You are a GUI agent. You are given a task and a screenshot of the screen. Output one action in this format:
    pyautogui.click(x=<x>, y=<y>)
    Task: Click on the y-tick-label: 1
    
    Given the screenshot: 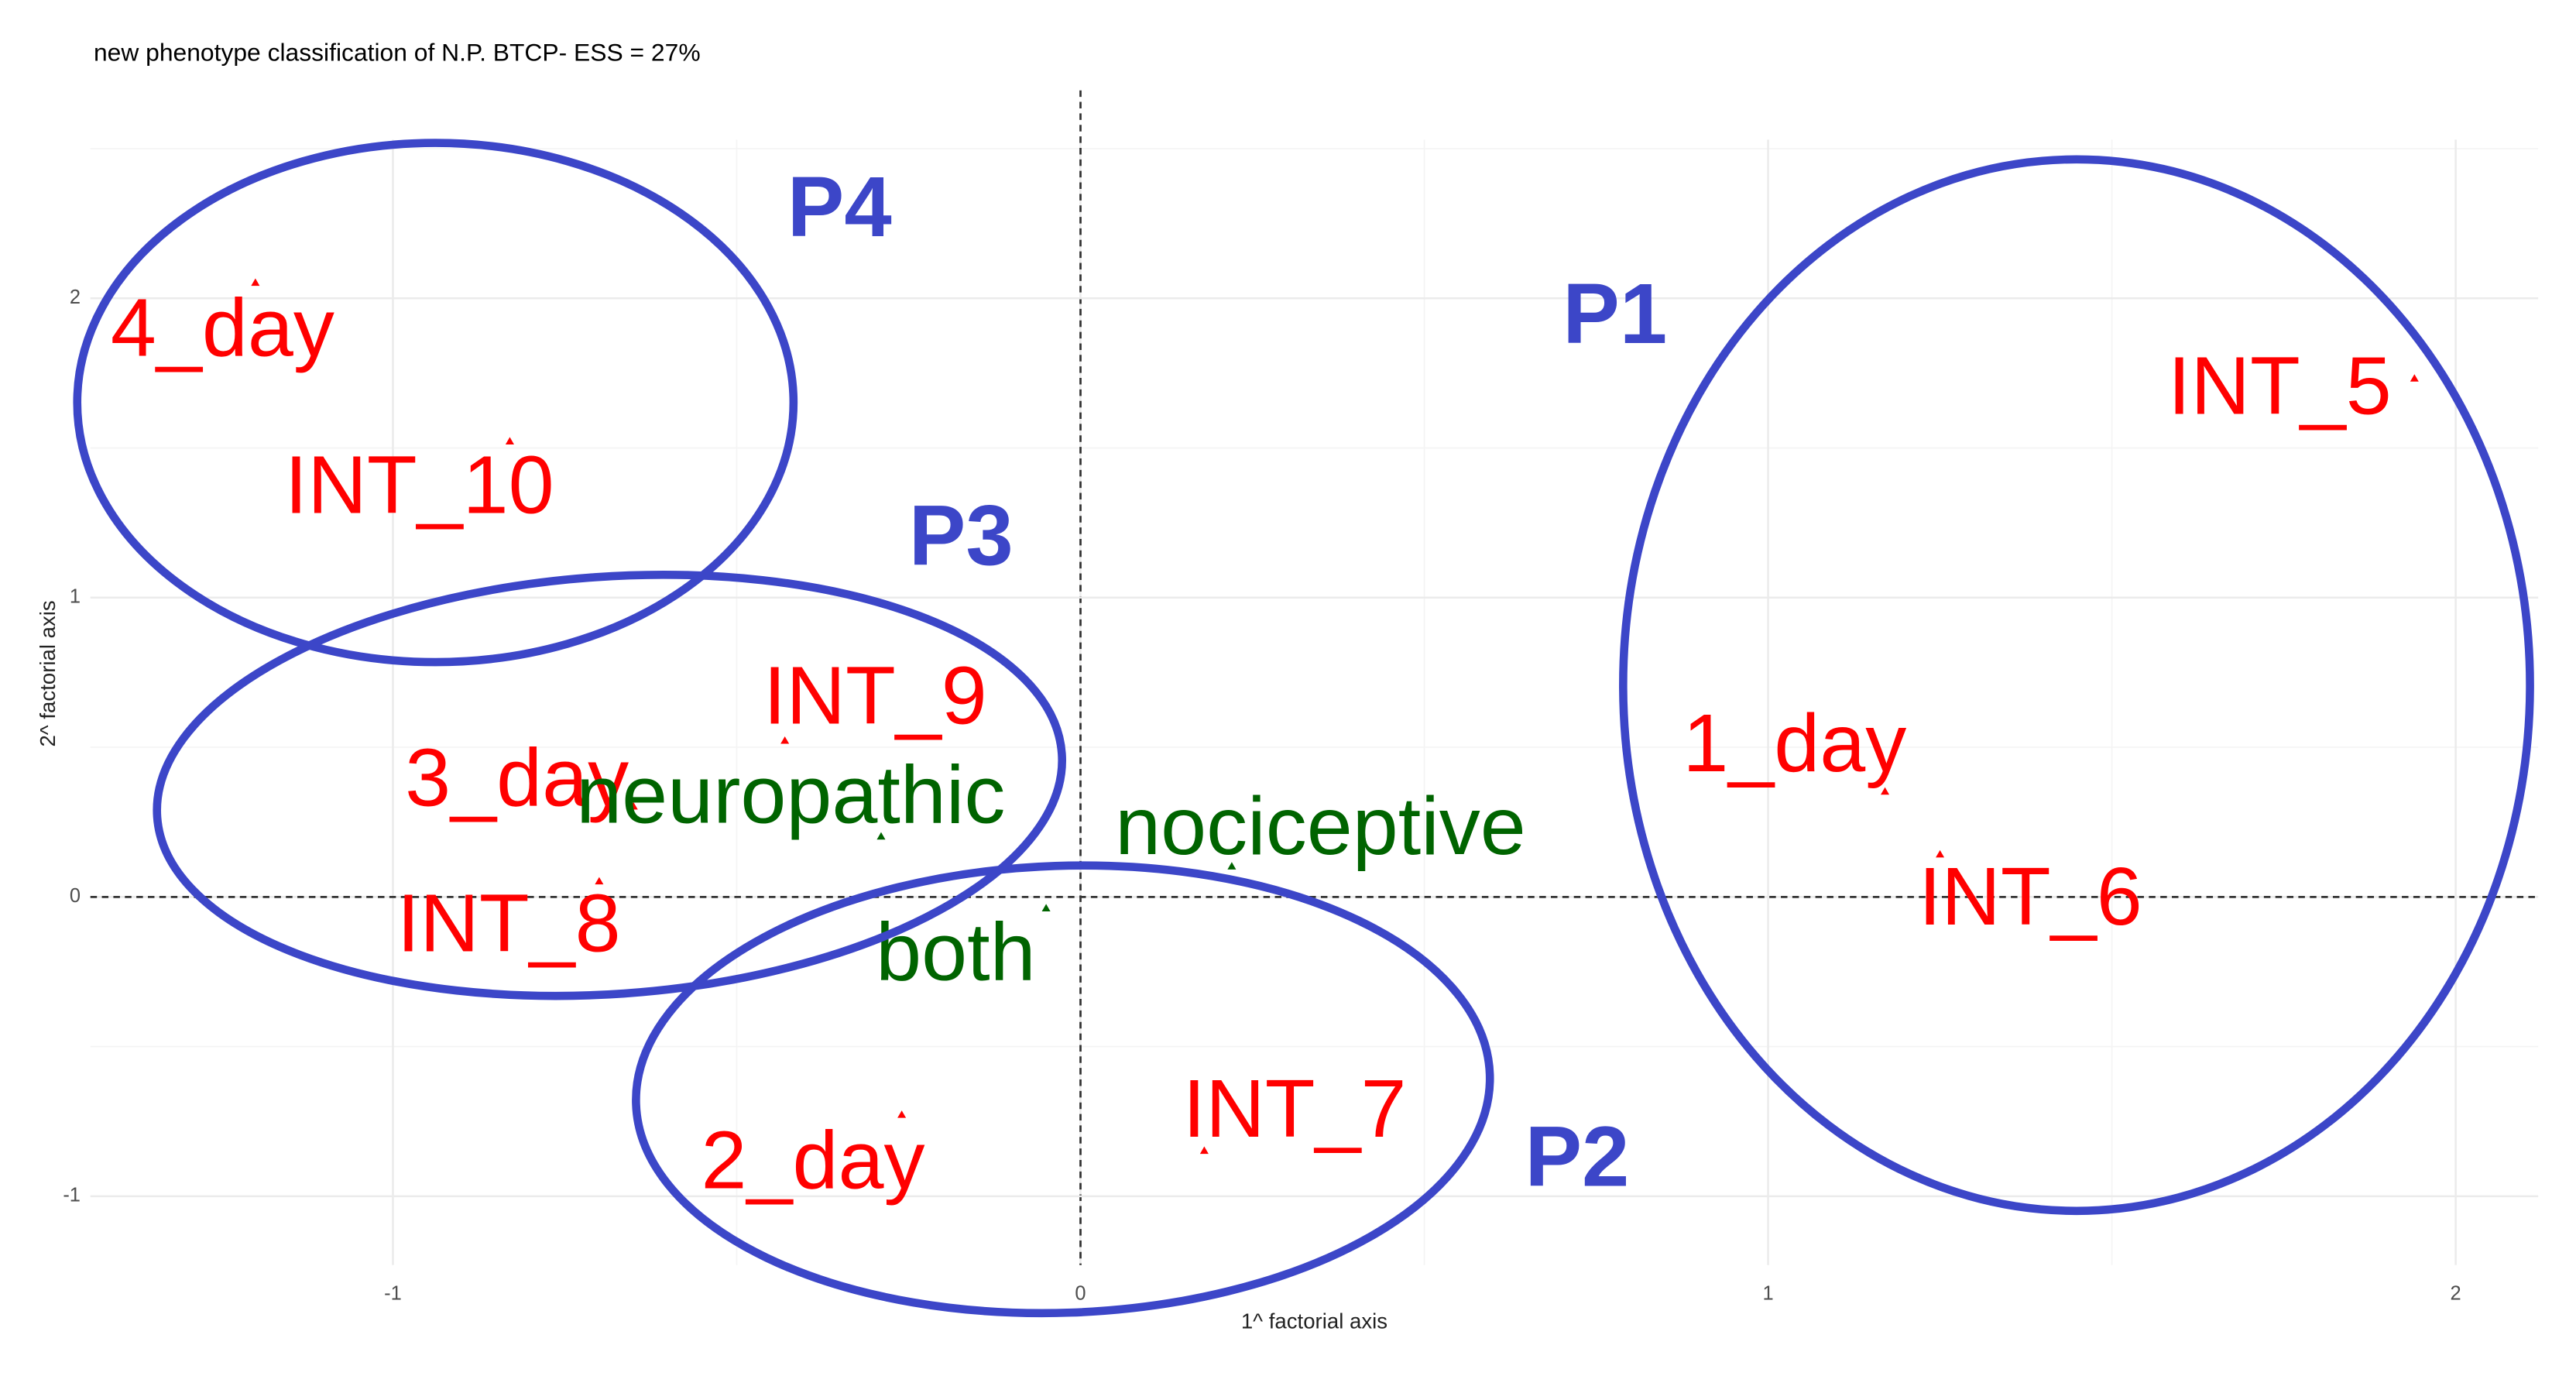 What is the action you would take?
    pyautogui.click(x=75, y=596)
    